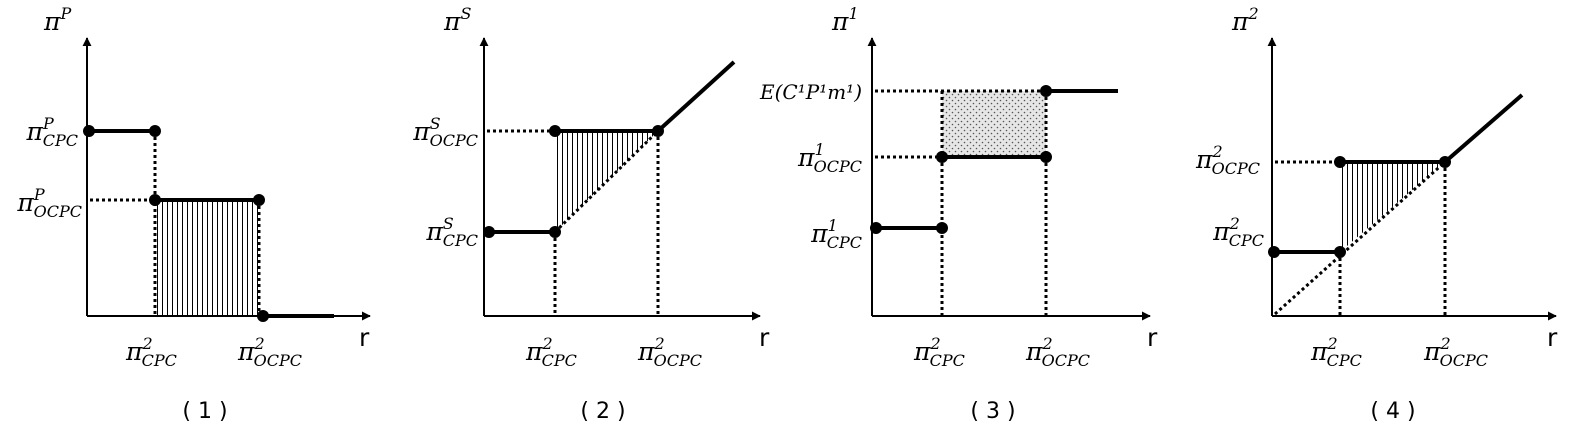  Describe the element at coordinates (1360, 238) in the screenshot. I see `diagonal-guide` at that location.